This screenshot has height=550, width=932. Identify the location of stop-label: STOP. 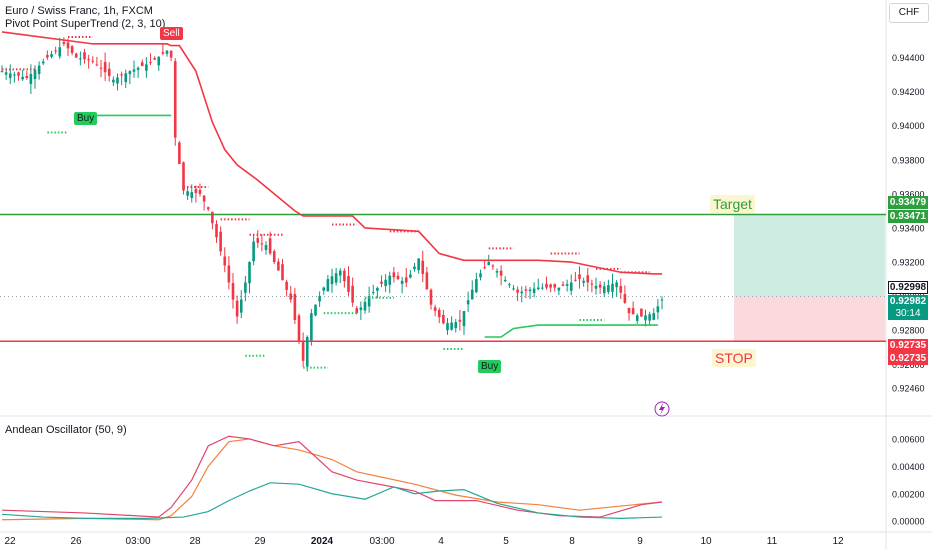
(734, 358).